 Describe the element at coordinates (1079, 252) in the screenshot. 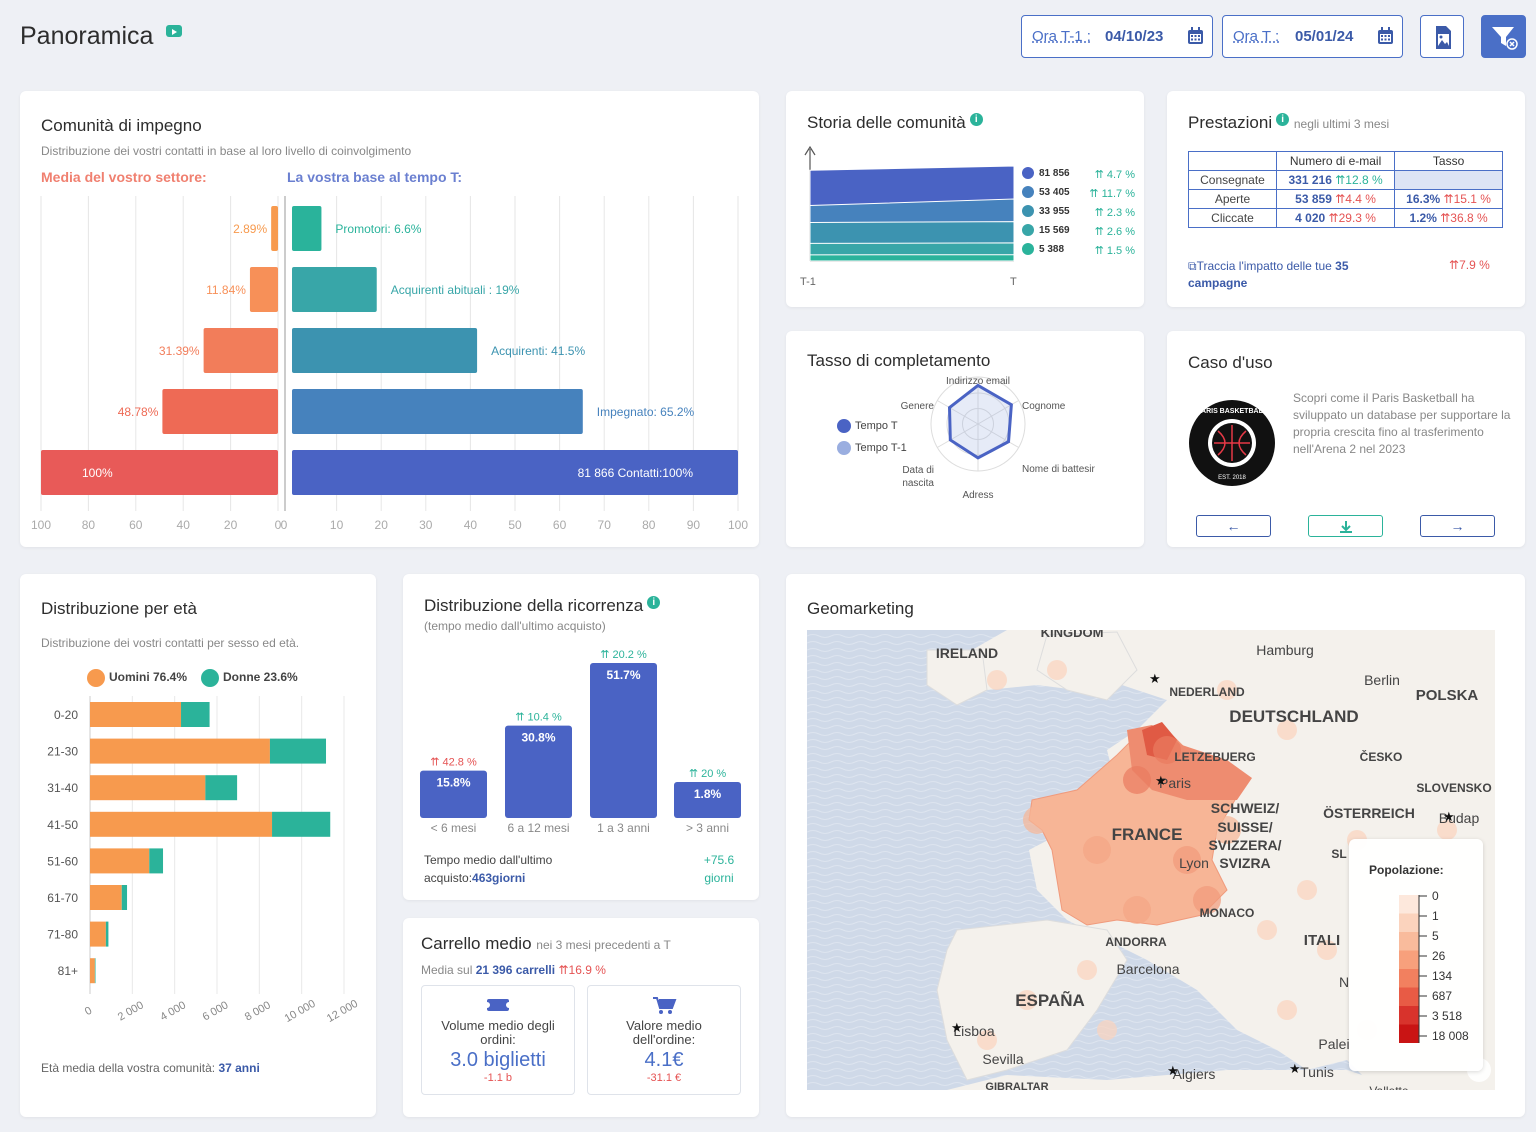

I see `history-legend-item: 5 388 ⇈ 1.5 %` at that location.